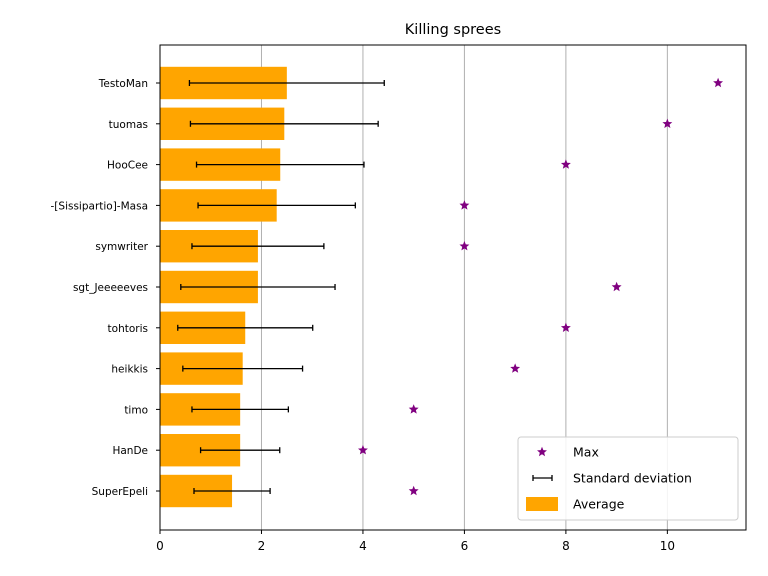 The height and width of the screenshot is (576, 768). I want to click on category-label: SuperEpeli, so click(120, 492).